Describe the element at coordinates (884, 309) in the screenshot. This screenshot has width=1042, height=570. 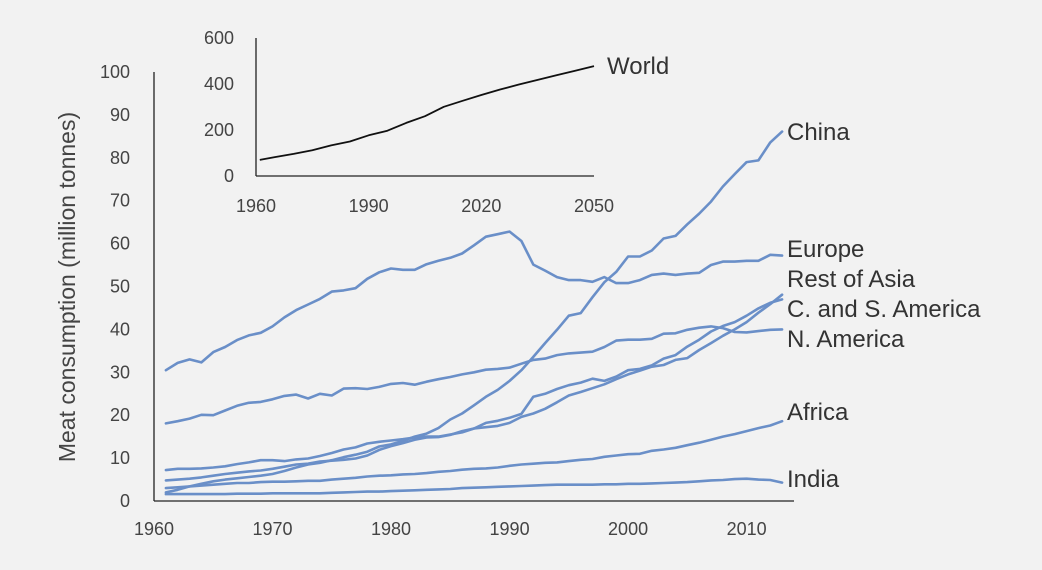
I see `series-label-c-and-s-america: C. and S. America` at that location.